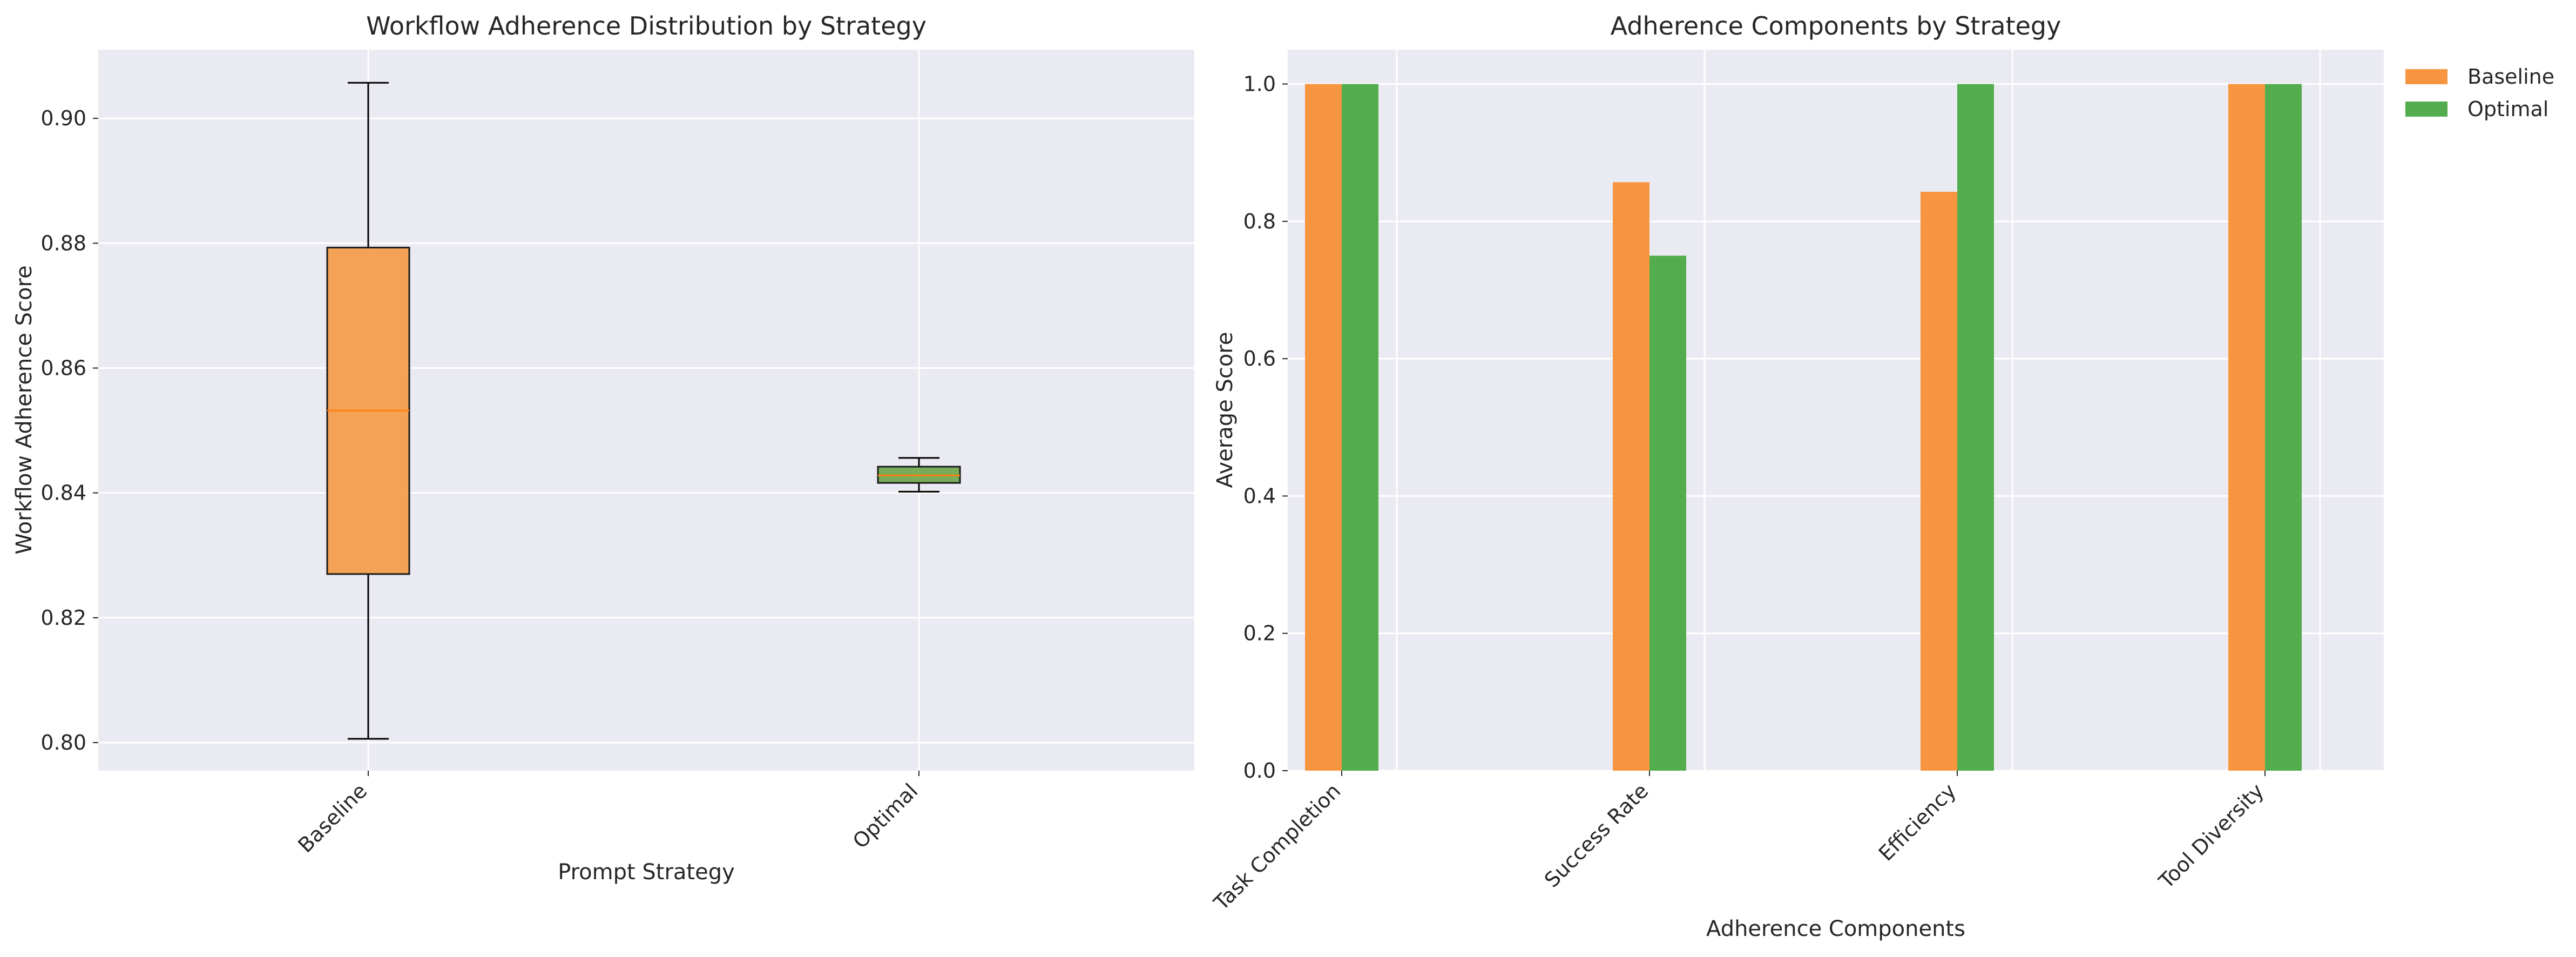  What do you see at coordinates (24, 409) in the screenshot?
I see `box-plot-y-axis-label: Workflow Adherence Score` at bounding box center [24, 409].